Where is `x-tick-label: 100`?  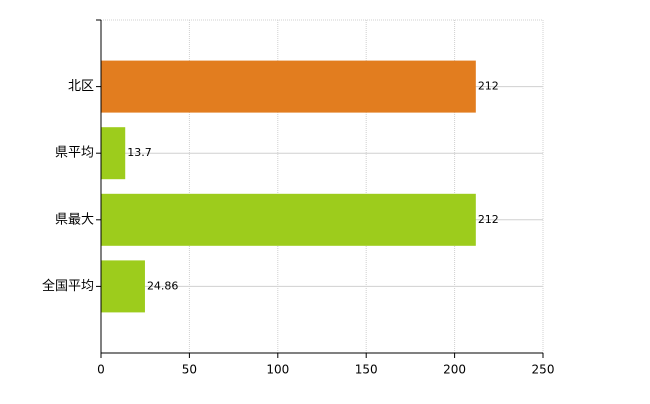 x-tick-label: 100 is located at coordinates (277, 370).